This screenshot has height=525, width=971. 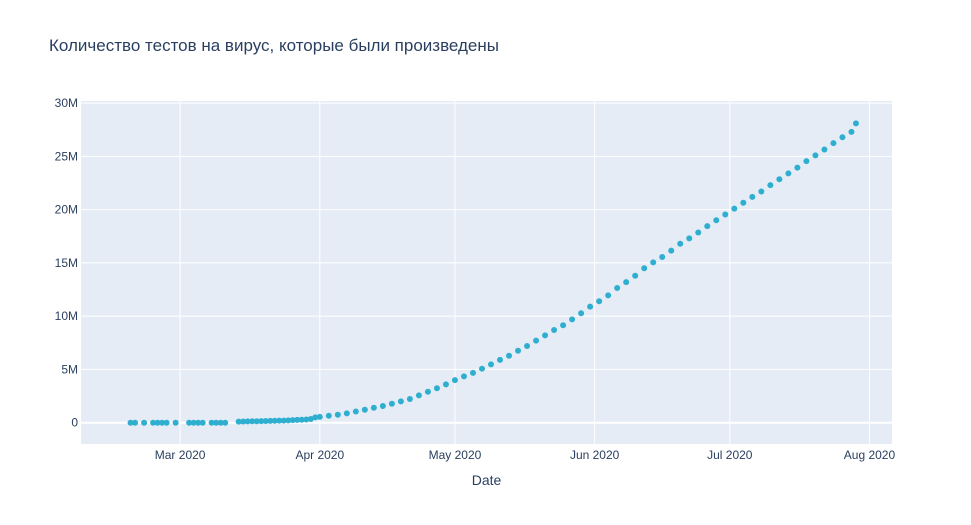 What do you see at coordinates (870, 455) in the screenshot?
I see `x-tick-label: Aug 2020` at bounding box center [870, 455].